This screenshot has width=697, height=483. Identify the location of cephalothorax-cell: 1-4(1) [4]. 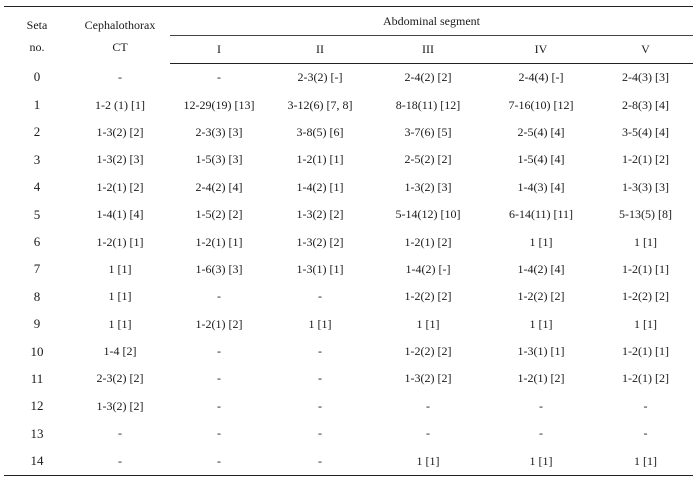
(120, 214).